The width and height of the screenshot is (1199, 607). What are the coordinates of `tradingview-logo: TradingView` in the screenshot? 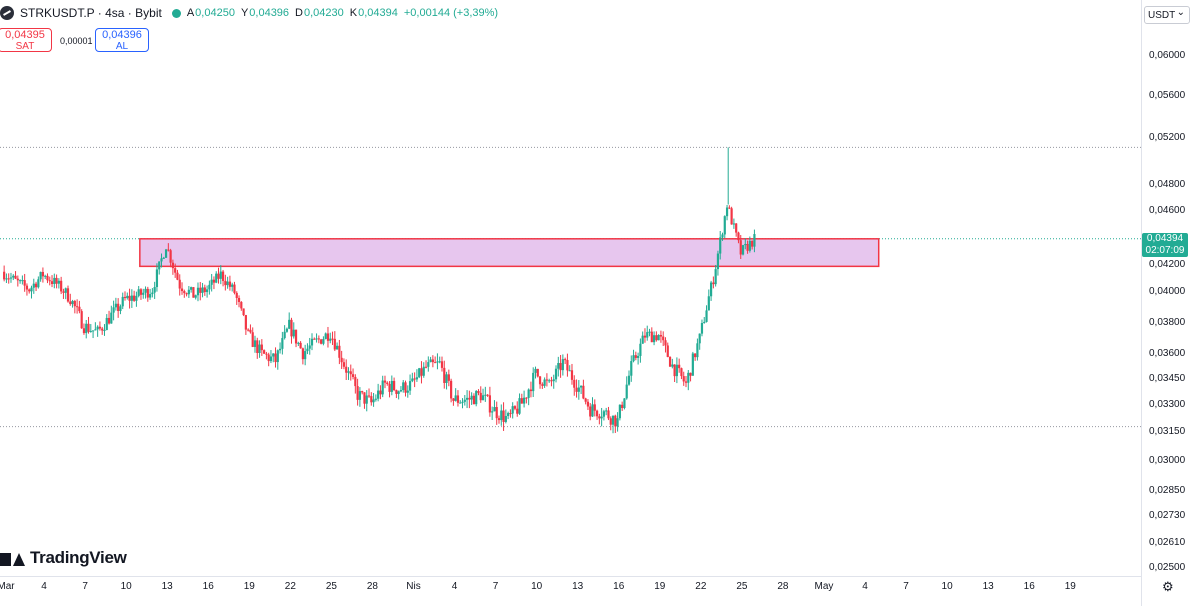 It's located at (63, 558).